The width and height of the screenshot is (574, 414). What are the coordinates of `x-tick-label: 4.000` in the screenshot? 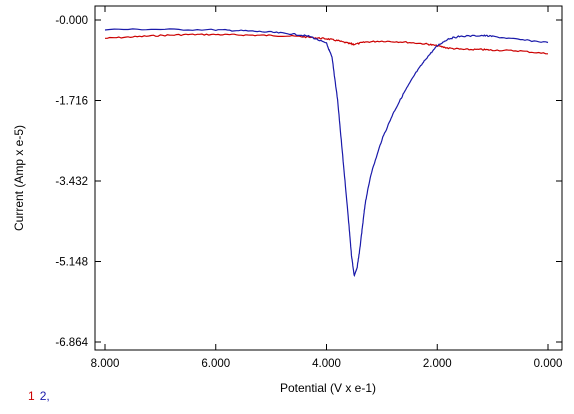 It's located at (326, 364).